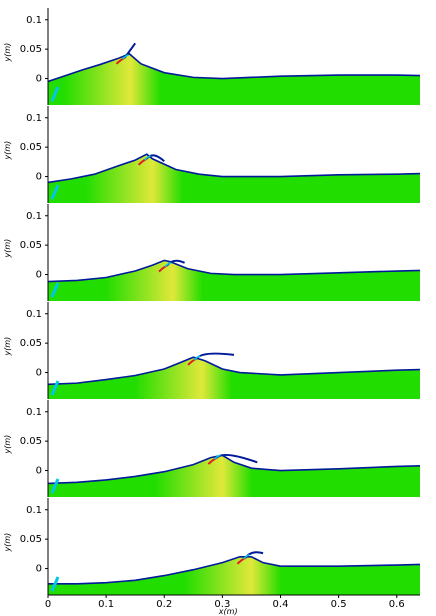 Image resolution: width=436 pixels, height=616 pixels. What do you see at coordinates (222, 604) in the screenshot?
I see `x-tick-label: 0.3` at bounding box center [222, 604].